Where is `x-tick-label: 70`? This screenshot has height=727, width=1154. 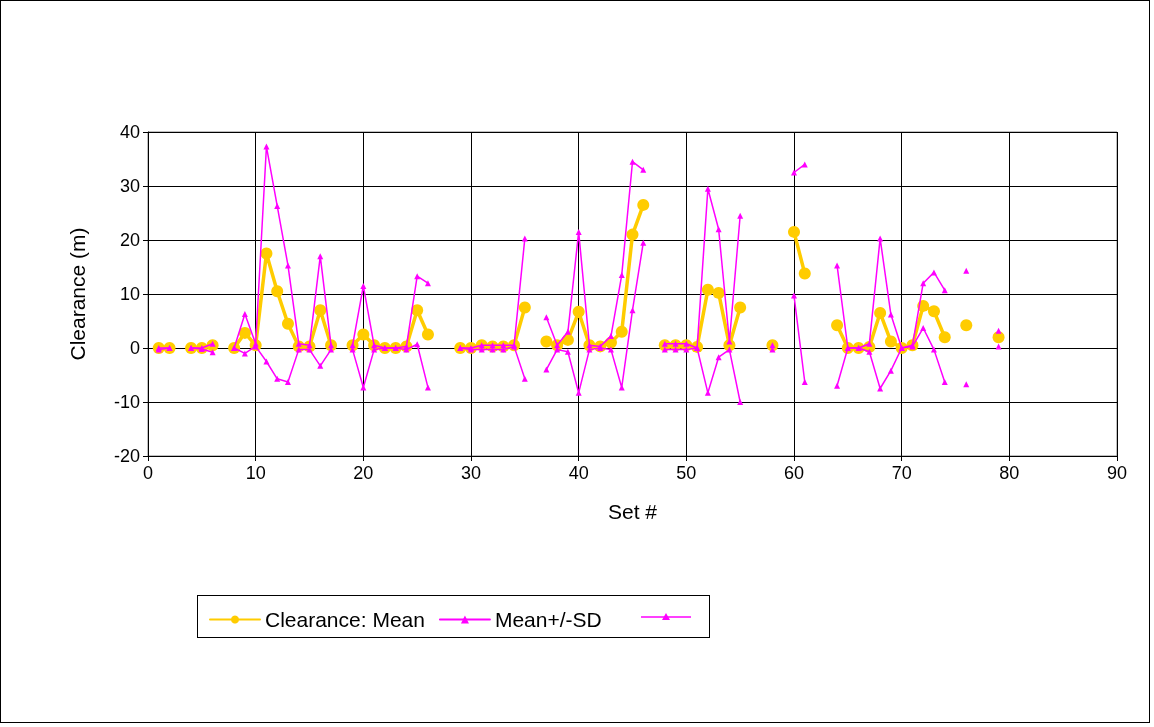
x-tick-label: 70 is located at coordinates (901, 473).